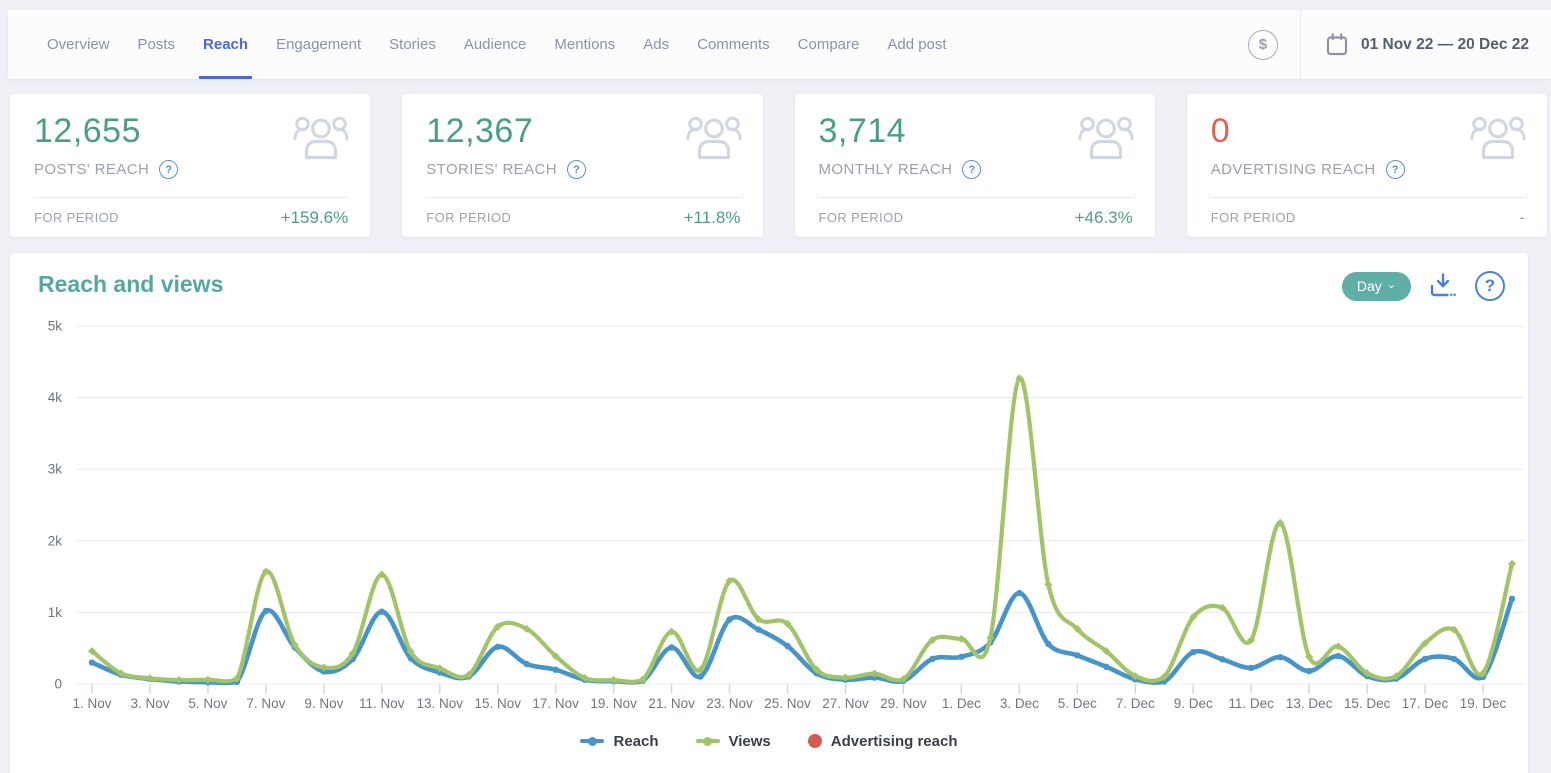  What do you see at coordinates (491, 169) in the screenshot?
I see `card-label: STORIES' REACH` at bounding box center [491, 169].